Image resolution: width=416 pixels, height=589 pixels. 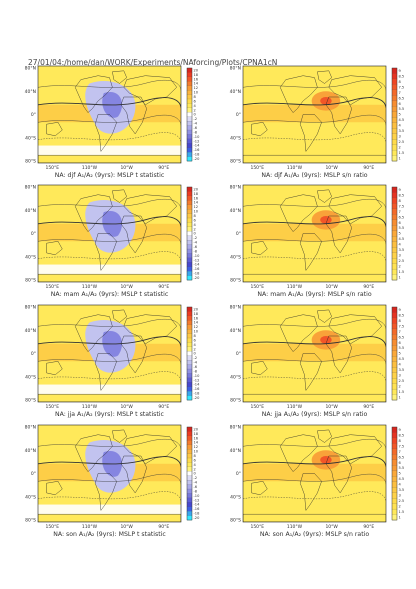 What do you see at coordinates (195, 340) in the screenshot?
I see `colorbar-label: 6` at bounding box center [195, 340].